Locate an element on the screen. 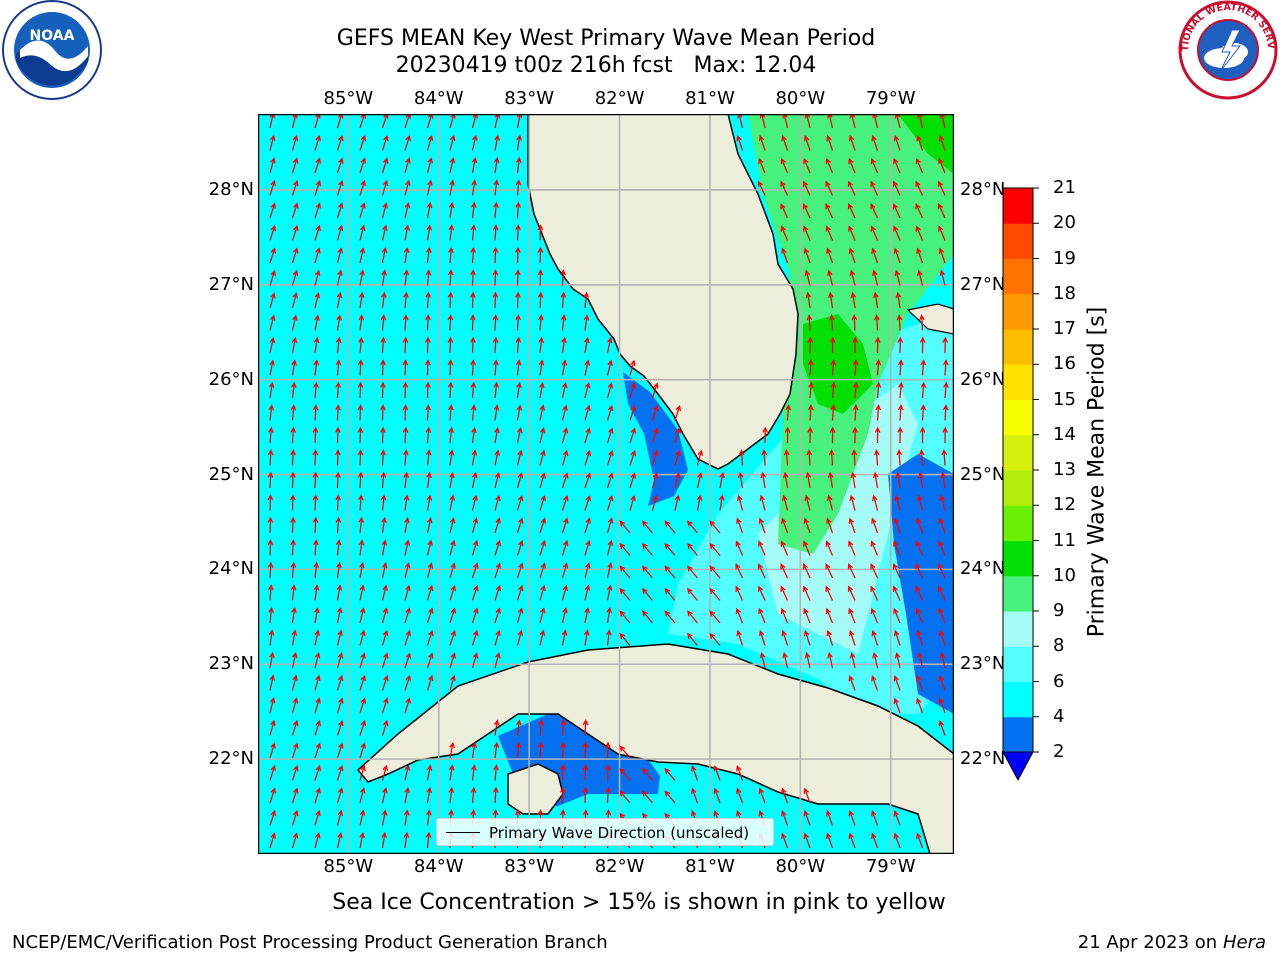 The width and height of the screenshot is (1280, 960). lon-label-top: 83°W is located at coordinates (529, 98).